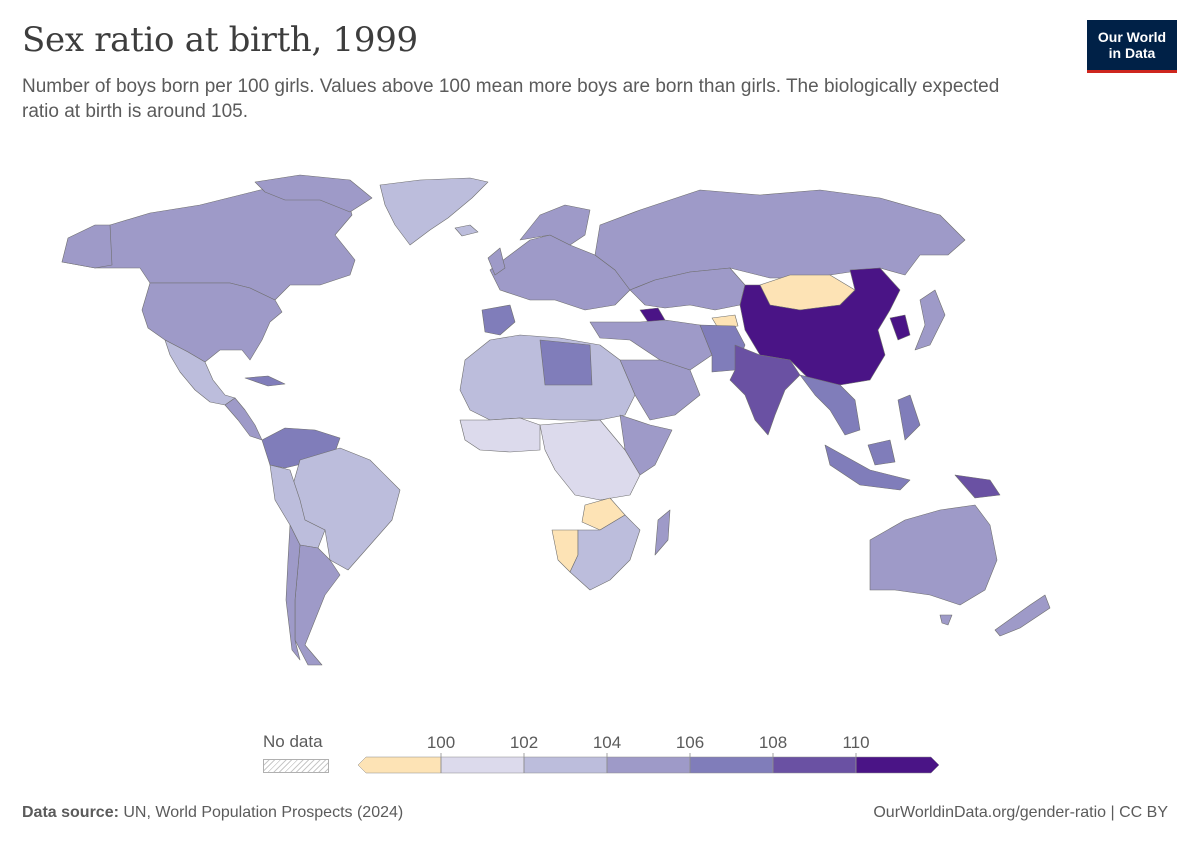  I want to click on data-source-label: Data source:, so click(70, 812).